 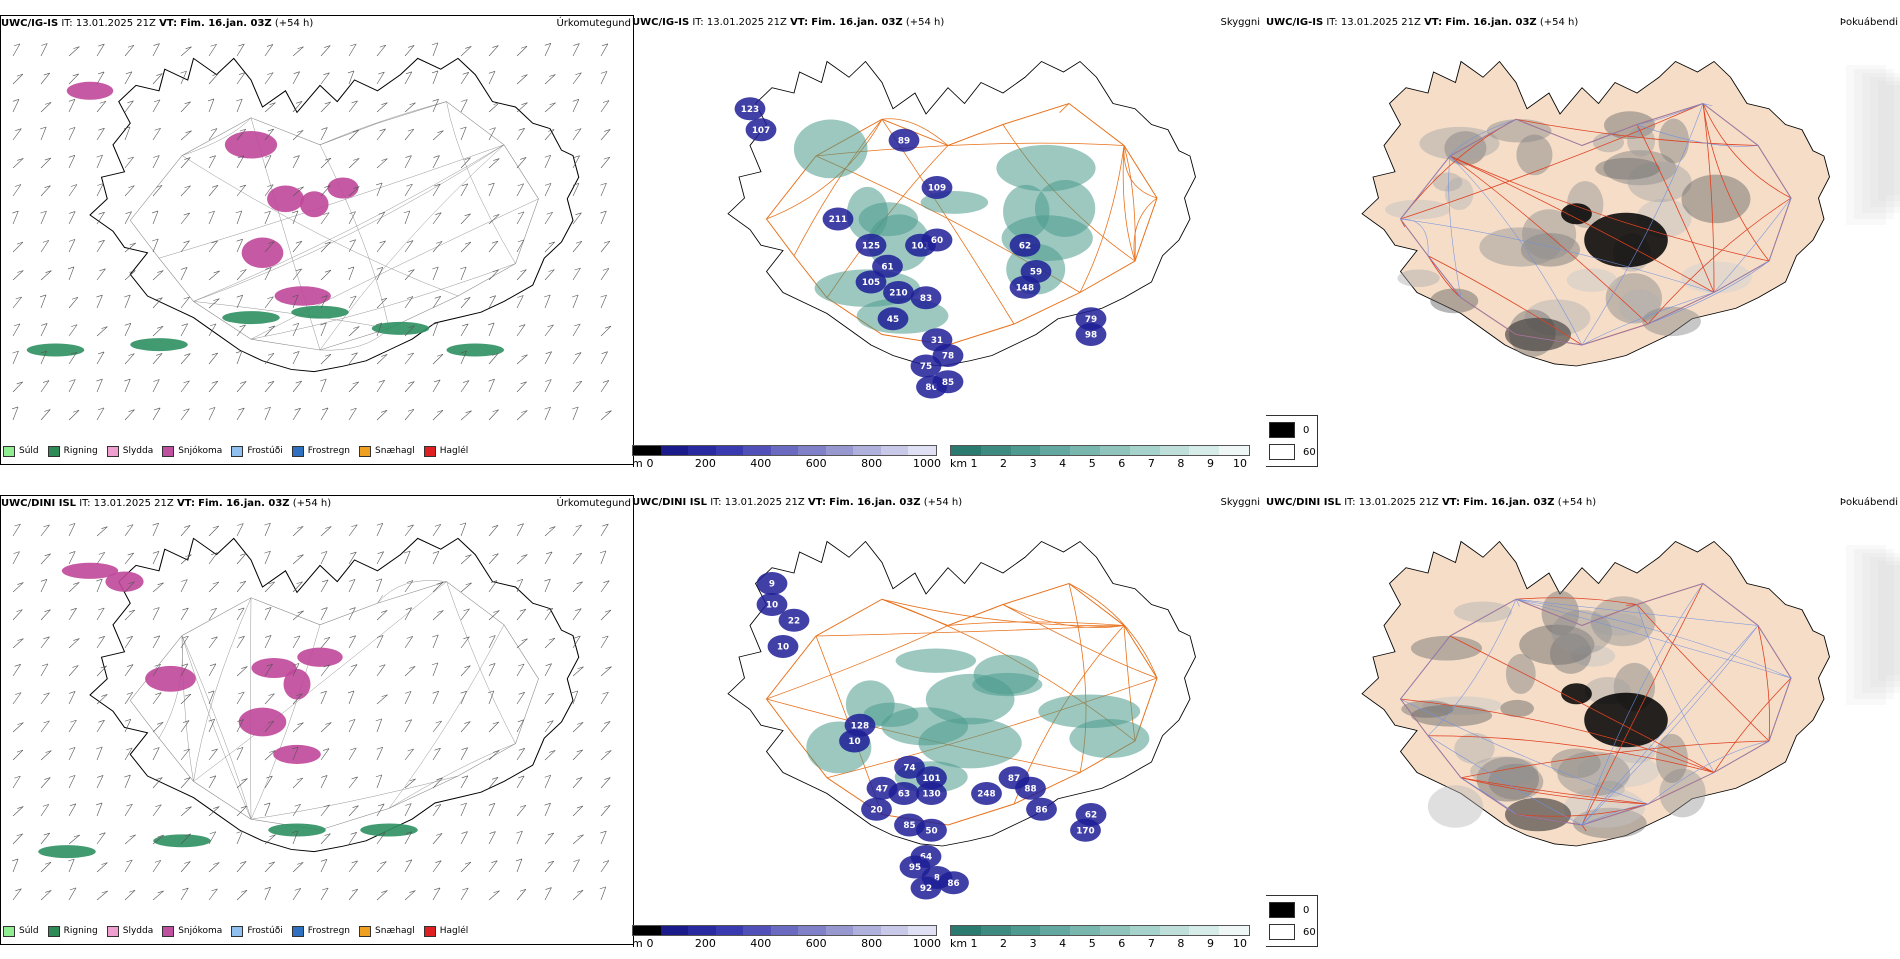 I want to click on cloudbase-value: 78, so click(x=948, y=357).